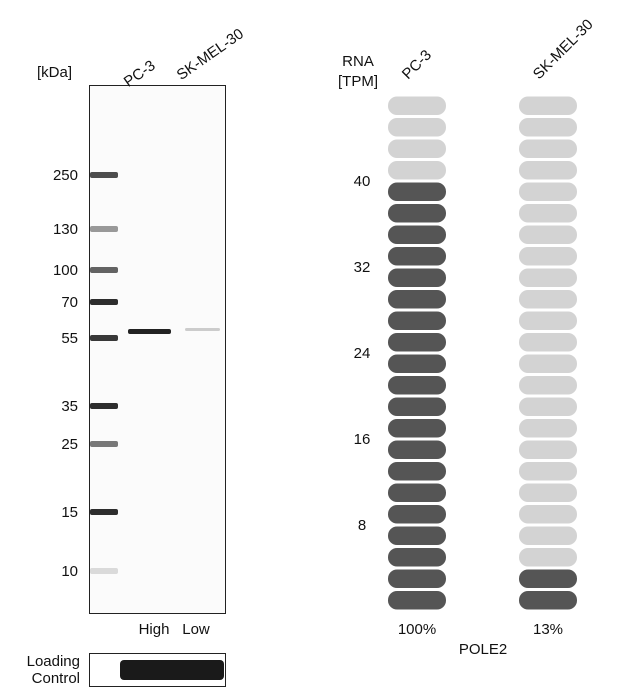 The image size is (643, 695). Describe the element at coordinates (483, 649) in the screenshot. I see `gene-name: POLE2` at that location.